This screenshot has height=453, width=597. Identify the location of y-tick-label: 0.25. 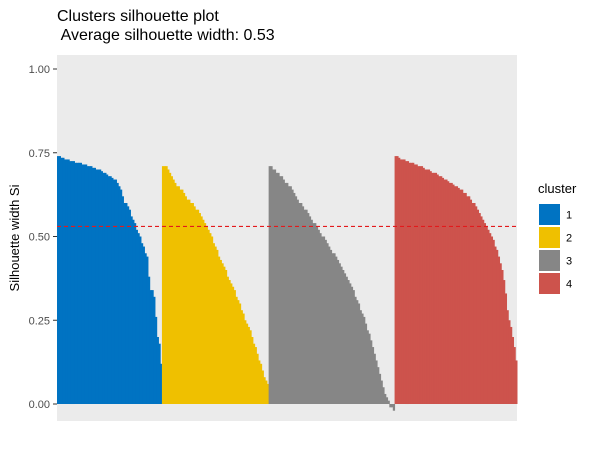
(39, 321).